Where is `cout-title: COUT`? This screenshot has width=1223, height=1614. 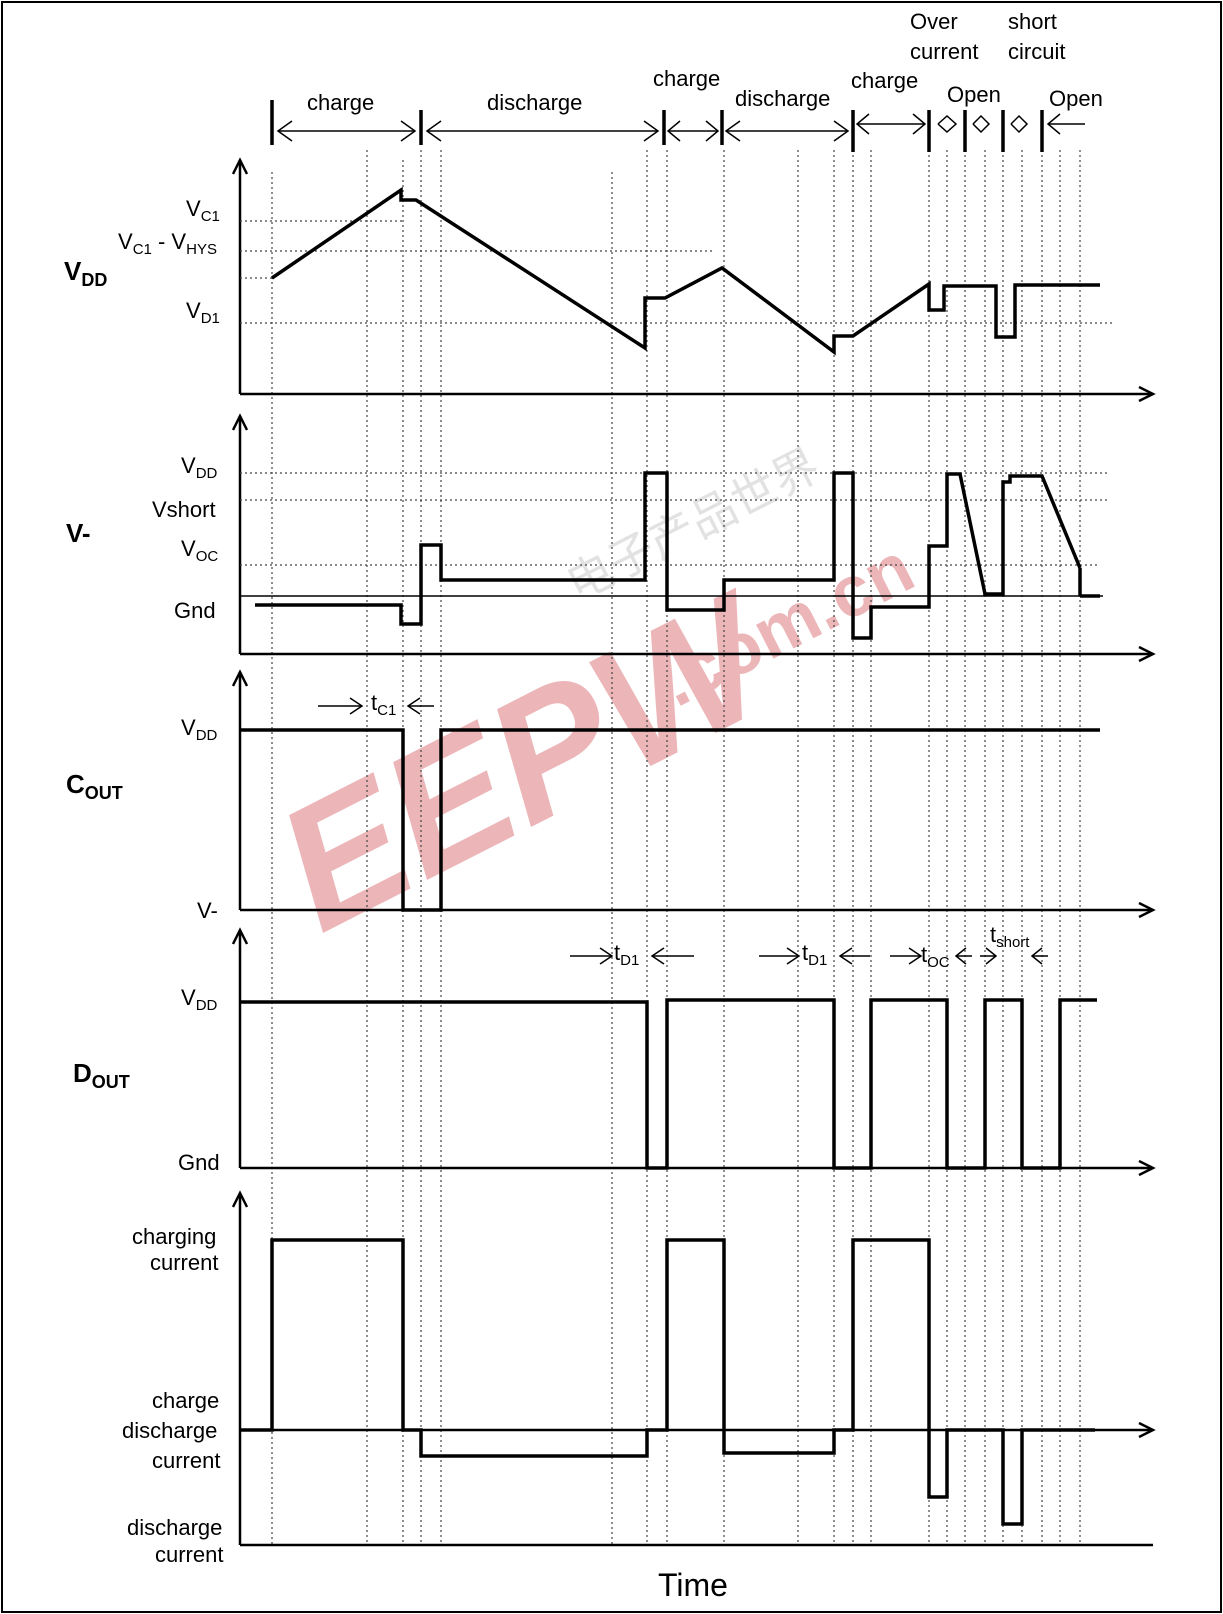
cout-title: COUT is located at coordinates (94, 786).